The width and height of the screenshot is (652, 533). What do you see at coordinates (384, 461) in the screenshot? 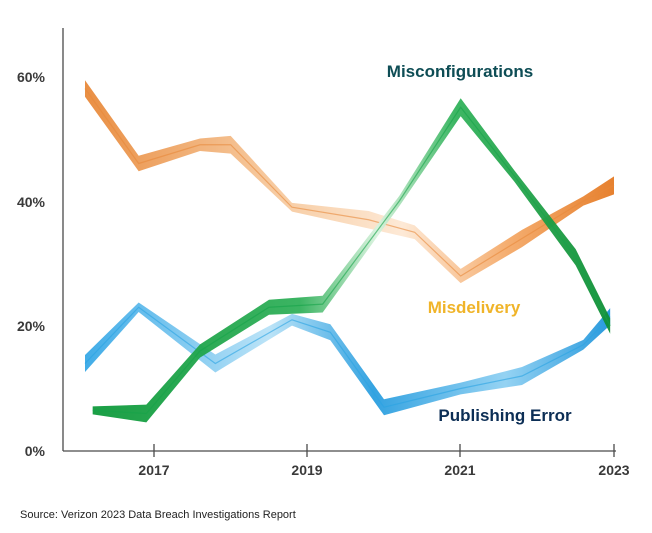
I see `x-ticks: 2017 2019 2021 2023` at bounding box center [384, 461].